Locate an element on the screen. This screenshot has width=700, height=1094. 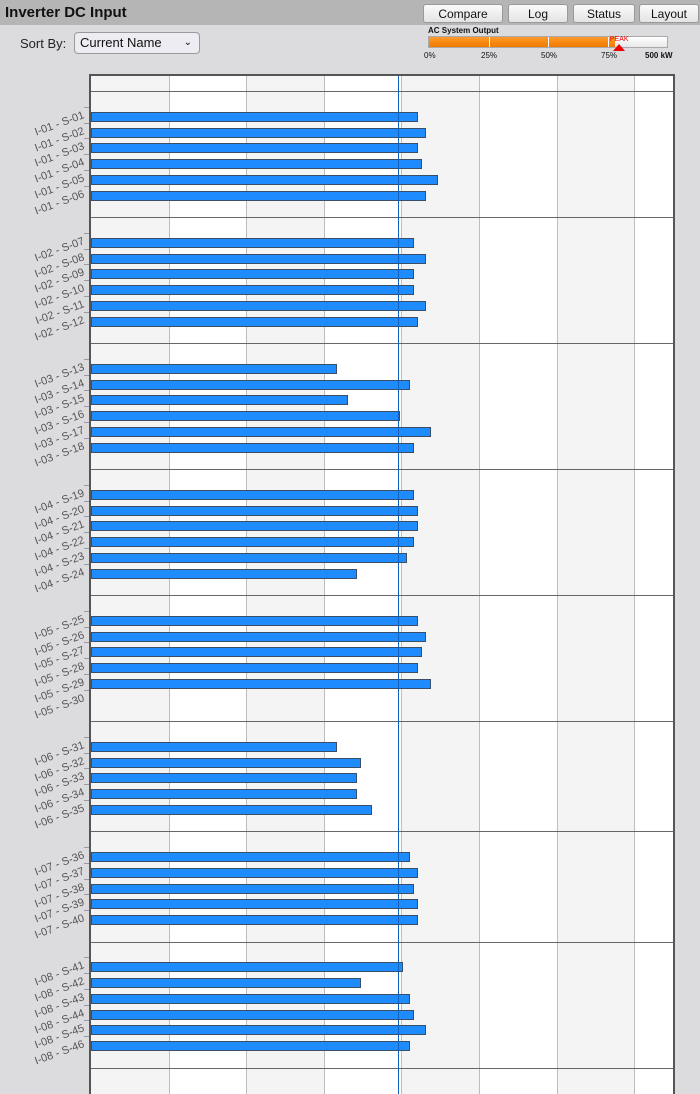
peak-label: PEAK is located at coordinates (619, 39).